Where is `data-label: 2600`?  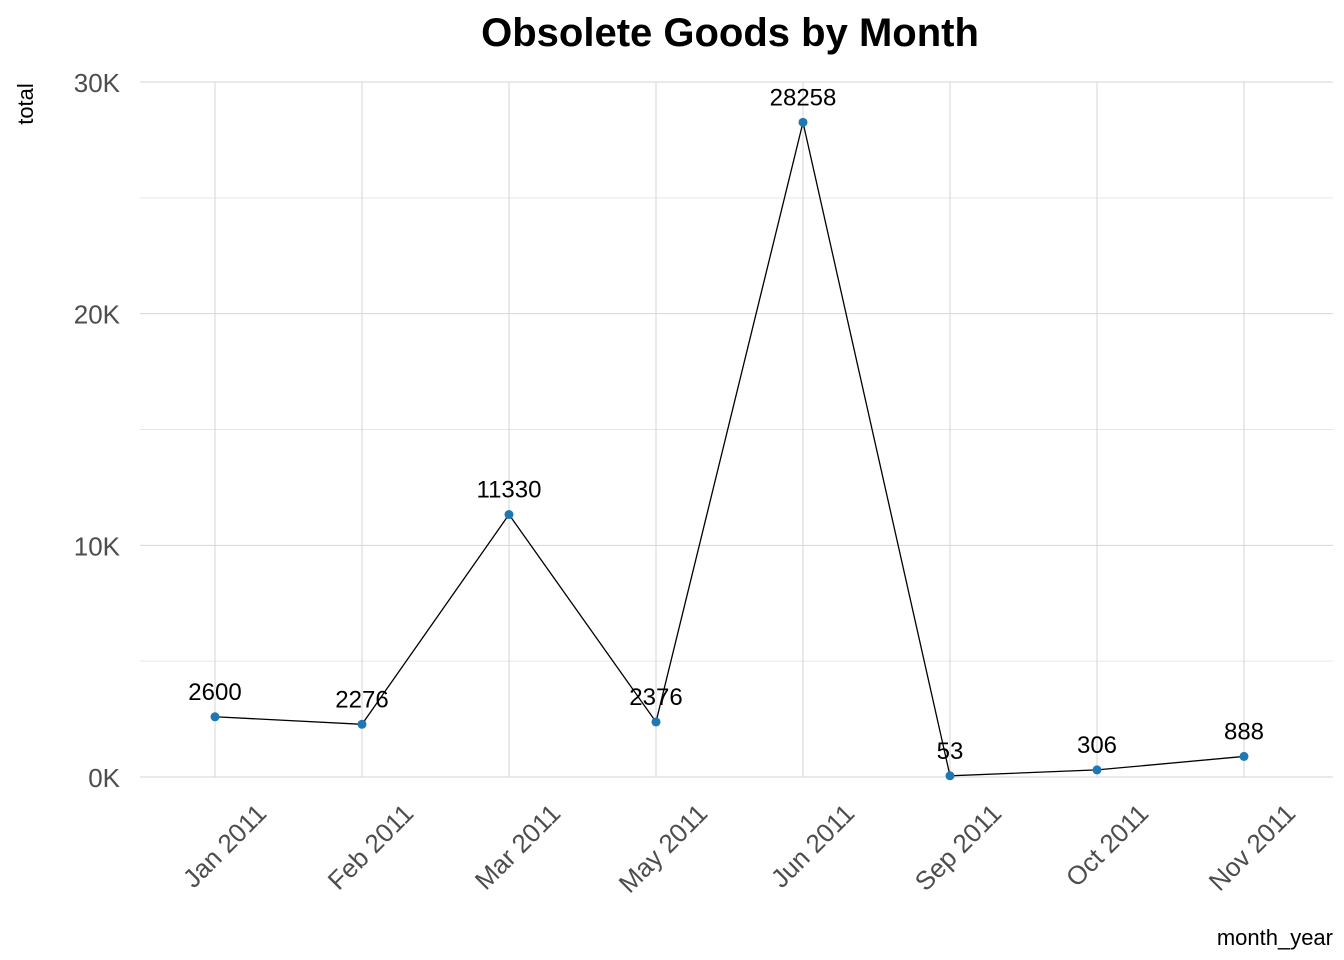 data-label: 2600 is located at coordinates (214, 692).